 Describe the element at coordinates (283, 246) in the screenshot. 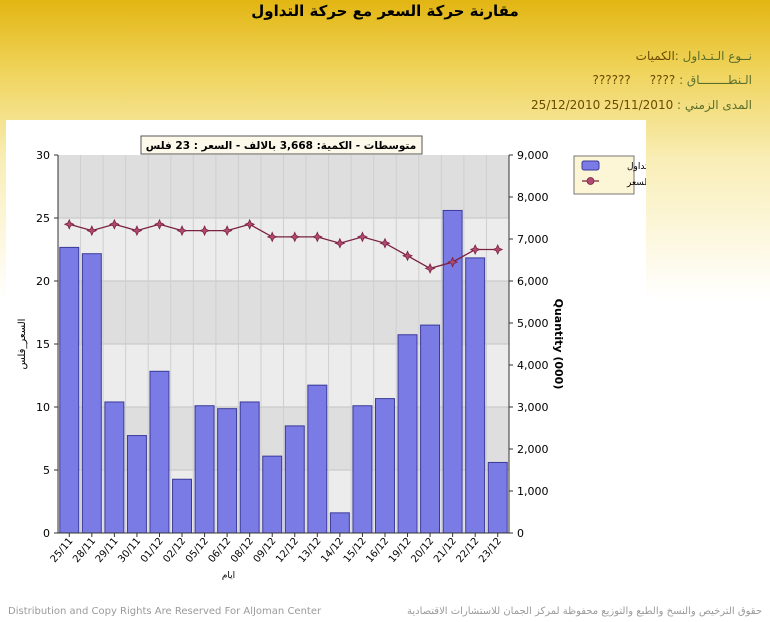

I see `price-line` at that location.